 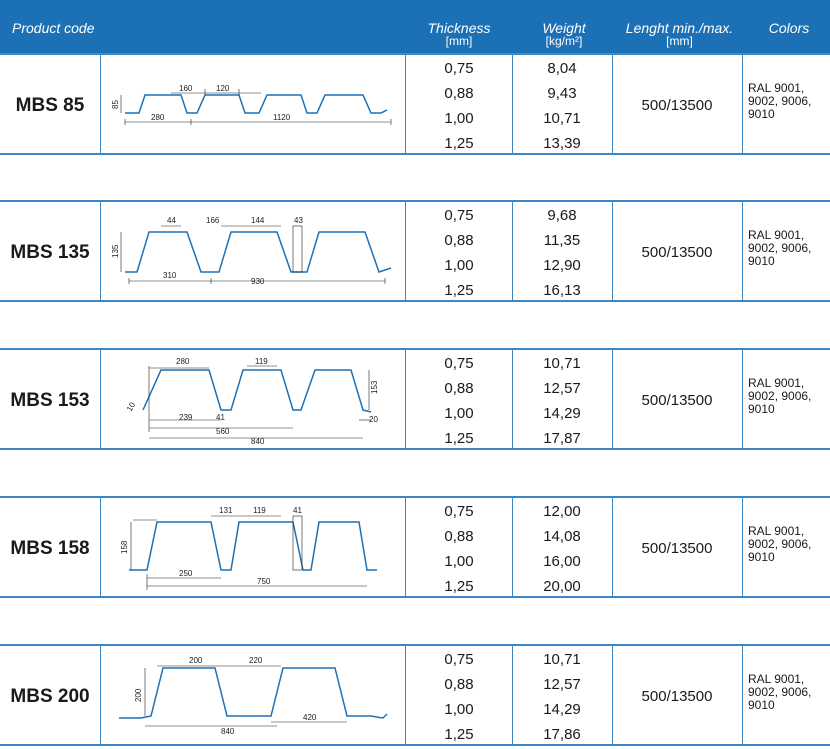 I want to click on header-thickness: Thickness [mm], so click(x=459, y=34).